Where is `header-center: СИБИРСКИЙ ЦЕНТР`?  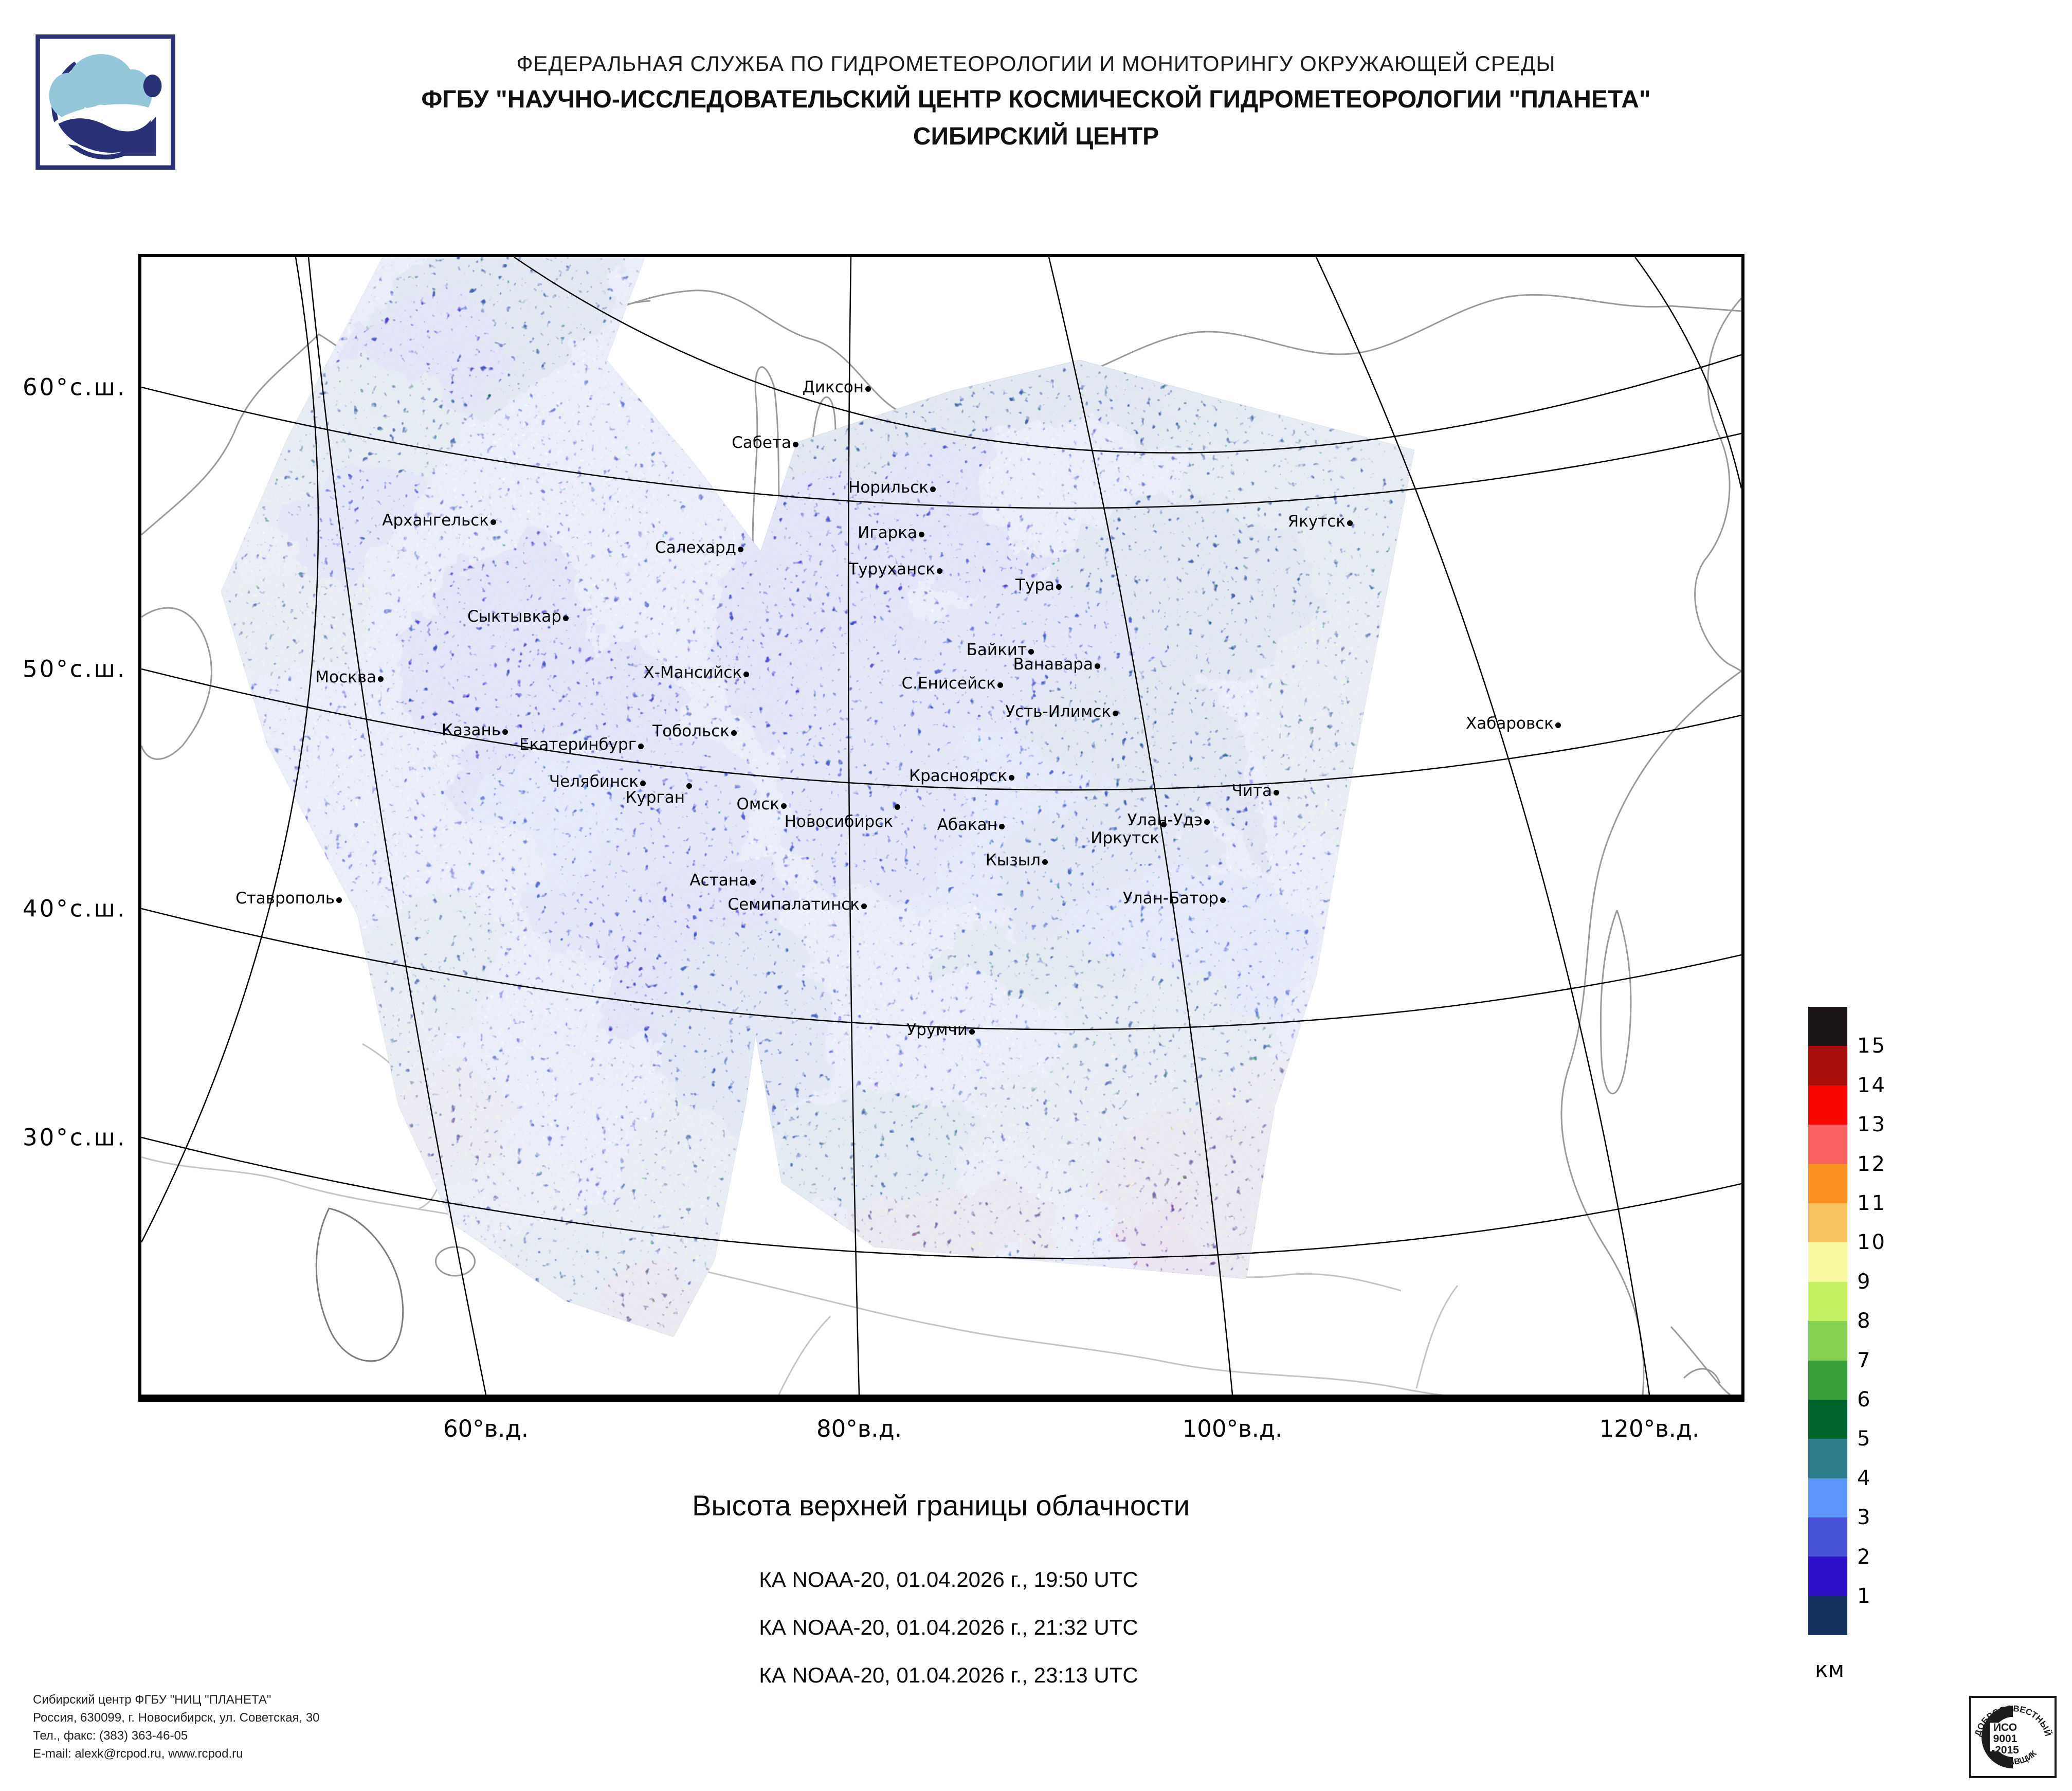
header-center: СИБИРСКИЙ ЦЕНТР is located at coordinates (1036, 136).